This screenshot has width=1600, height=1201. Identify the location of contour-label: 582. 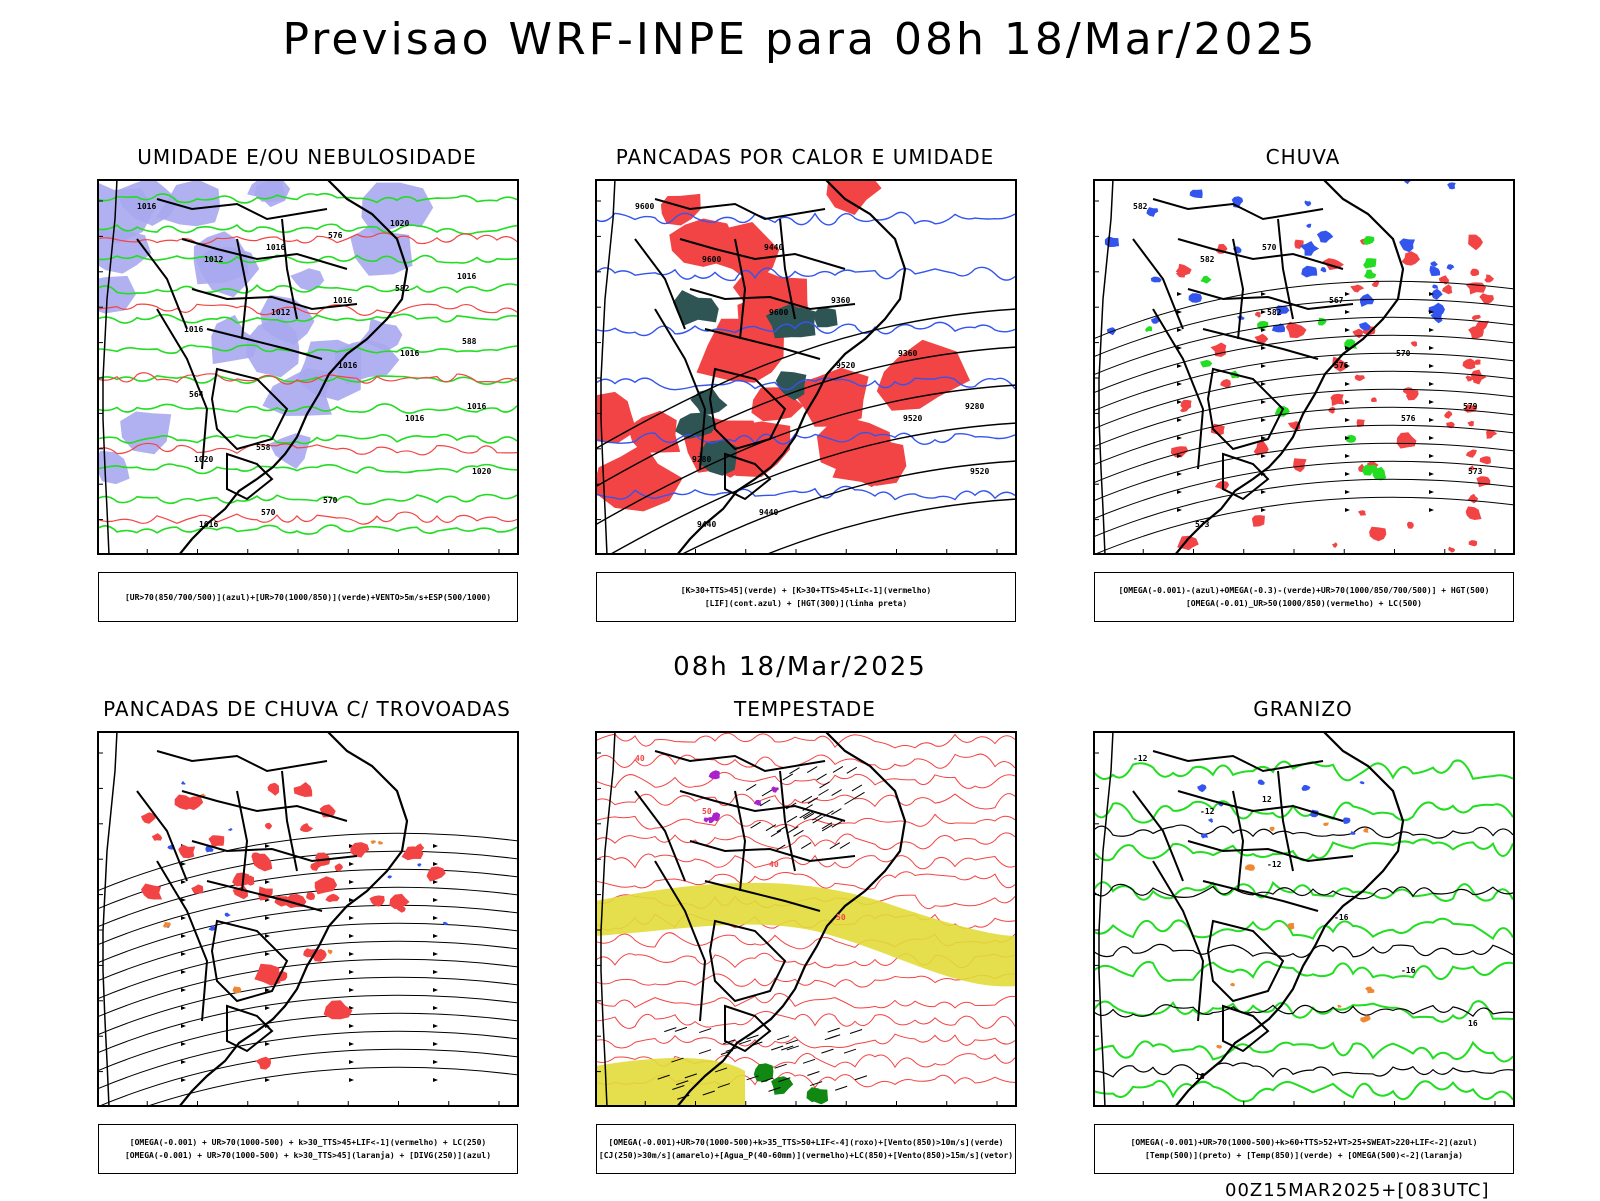
(1140, 206).